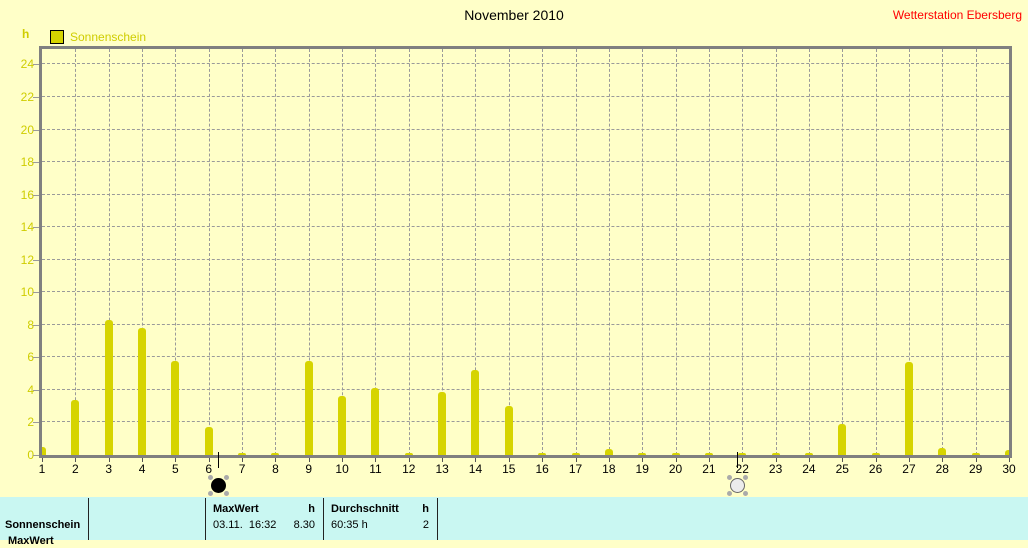 The width and height of the screenshot is (1028, 548). I want to click on x-axis-tick-label: 7, so click(242, 469).